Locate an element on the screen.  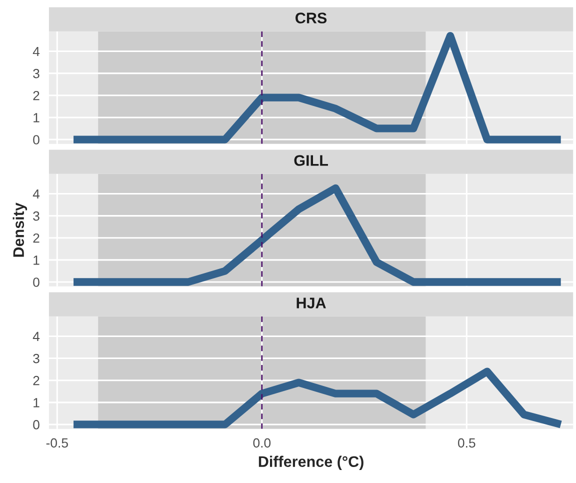
x-tick-label: -0.5 is located at coordinates (57, 443).